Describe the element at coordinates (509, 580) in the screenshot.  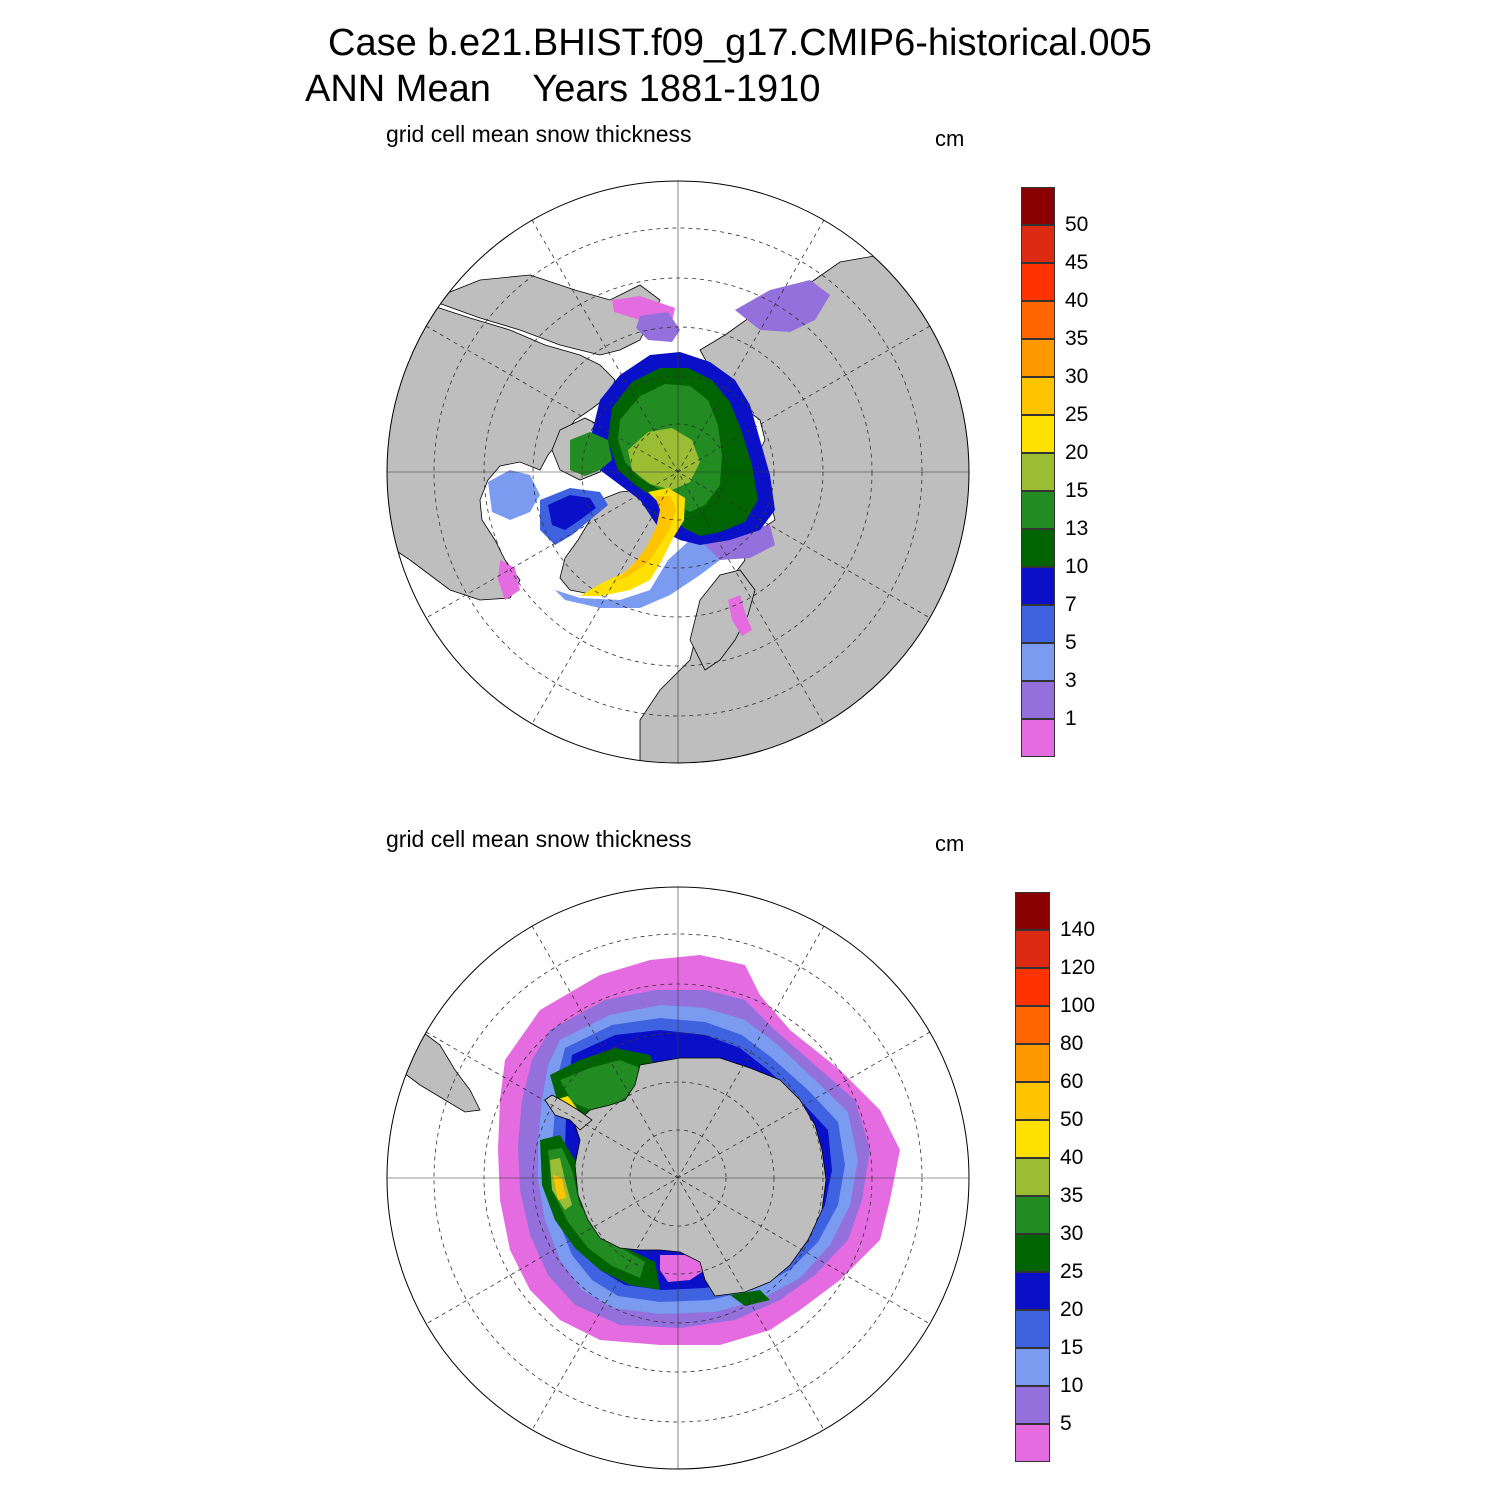
I see `north-snow-labrador-1cm` at that location.